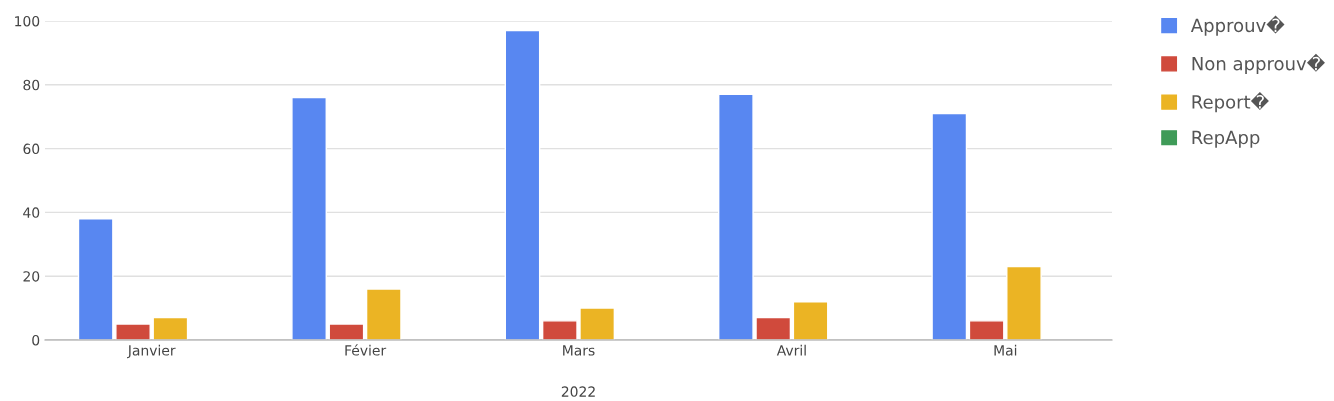 This screenshot has height=401, width=1334. I want to click on legend-label: Non approuv�, so click(1258, 63).